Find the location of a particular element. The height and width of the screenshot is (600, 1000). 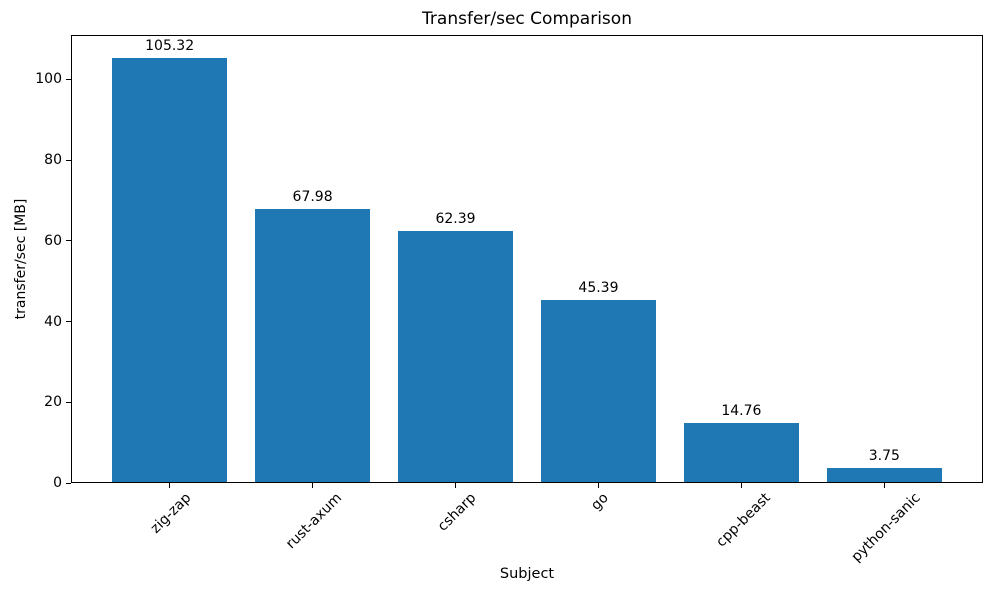

bar-value-label: 14.76 is located at coordinates (741, 411).